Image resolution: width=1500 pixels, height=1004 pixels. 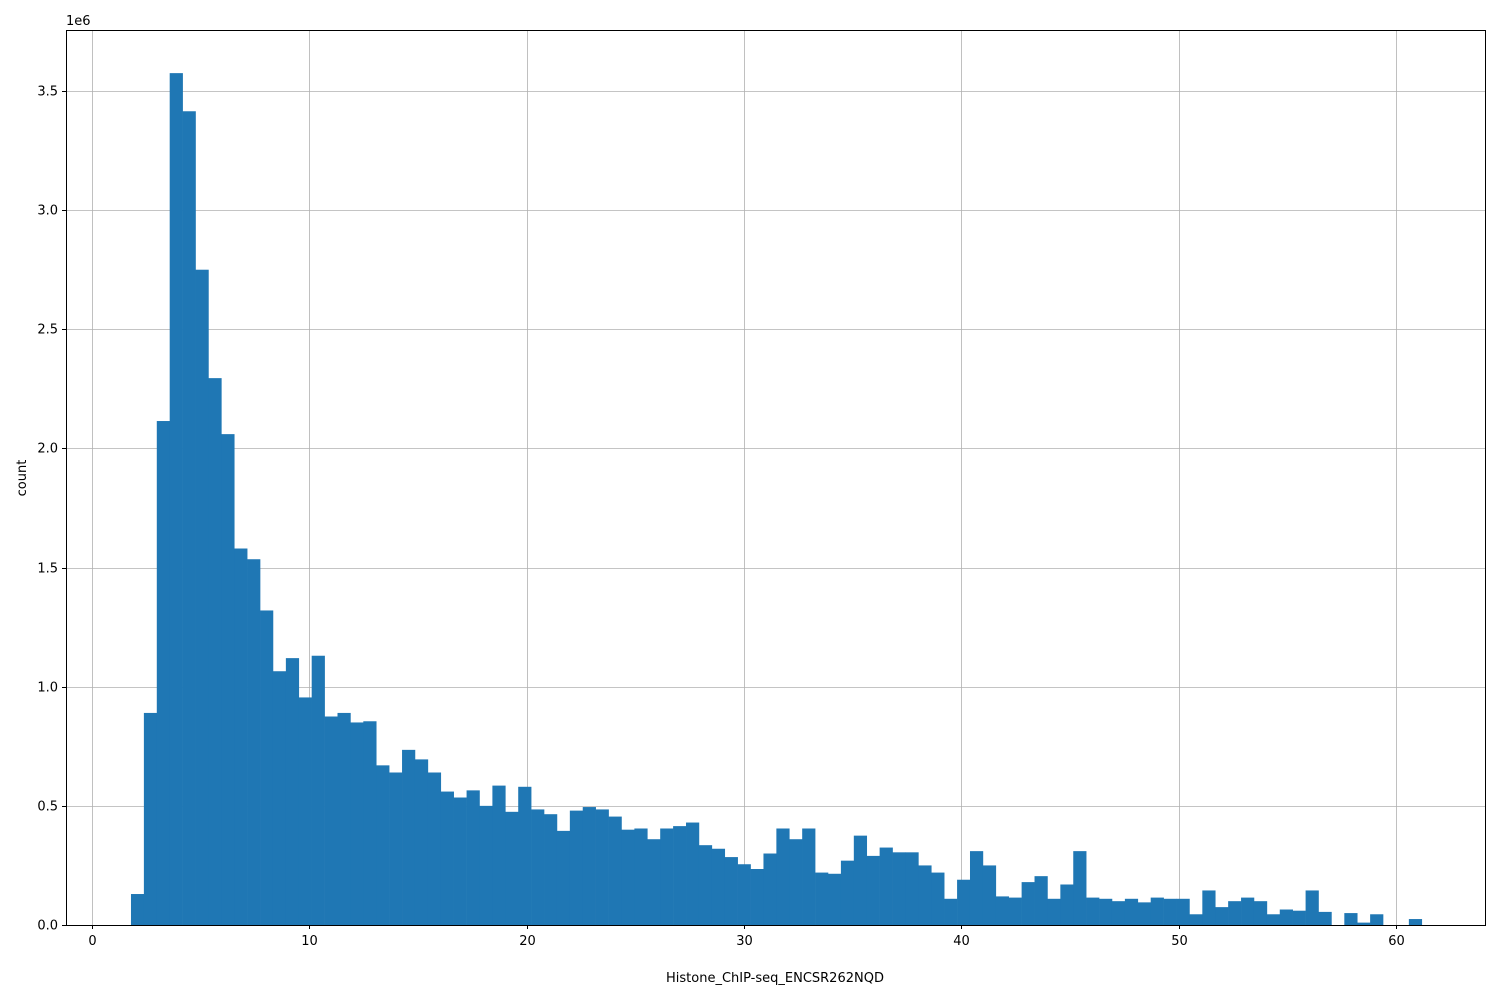 What do you see at coordinates (1396, 941) in the screenshot?
I see `x-tick-label: 60` at bounding box center [1396, 941].